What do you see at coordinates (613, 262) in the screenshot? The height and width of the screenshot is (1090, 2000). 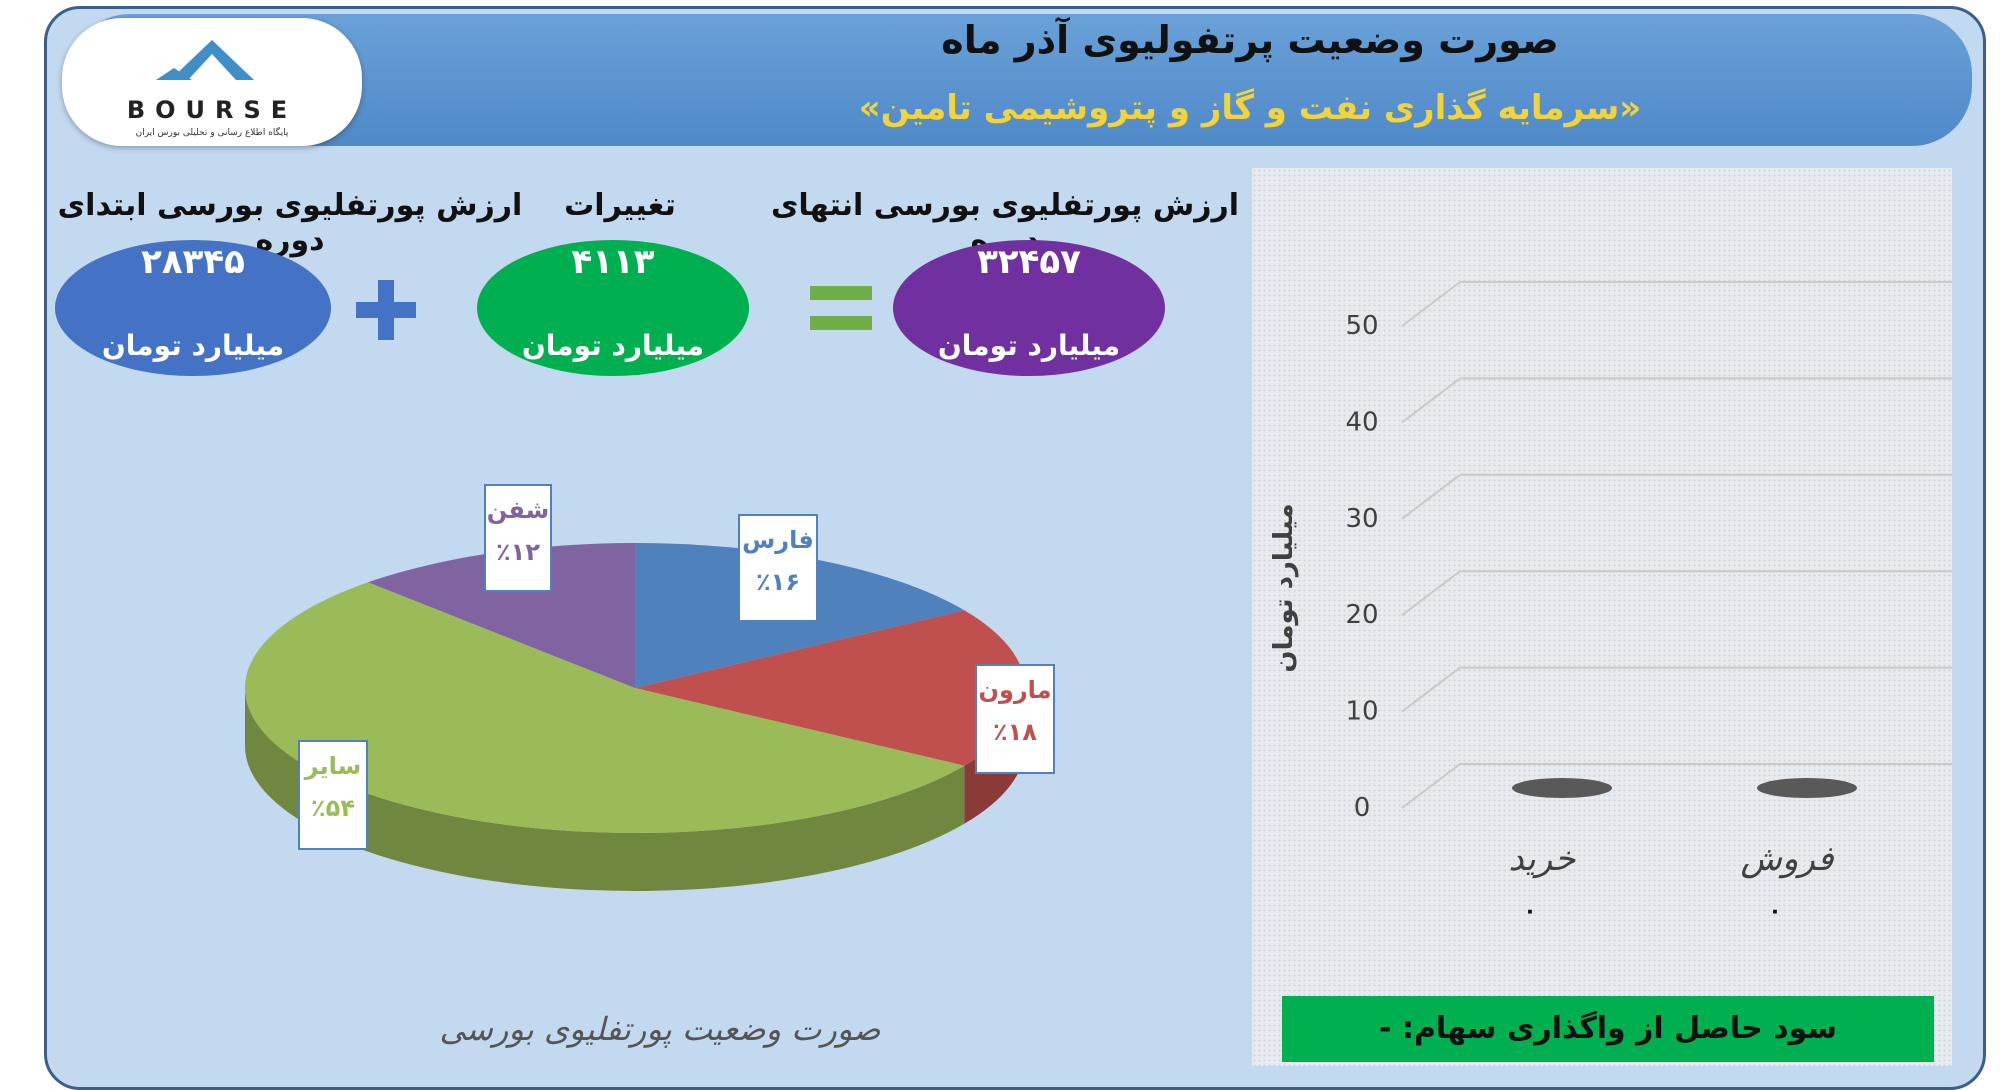 I see `change-value: ۴۱۱۳` at bounding box center [613, 262].